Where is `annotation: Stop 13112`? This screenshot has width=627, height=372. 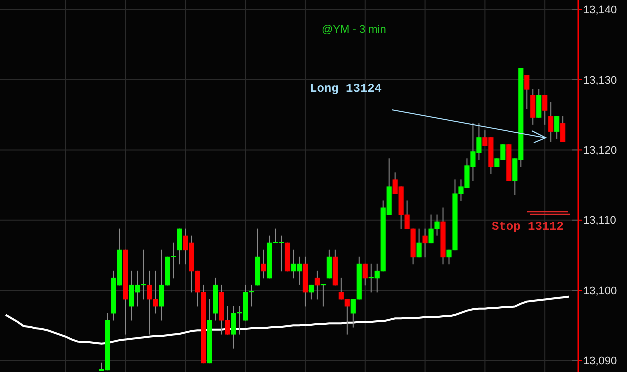 annotation: Stop 13112 is located at coordinates (528, 227).